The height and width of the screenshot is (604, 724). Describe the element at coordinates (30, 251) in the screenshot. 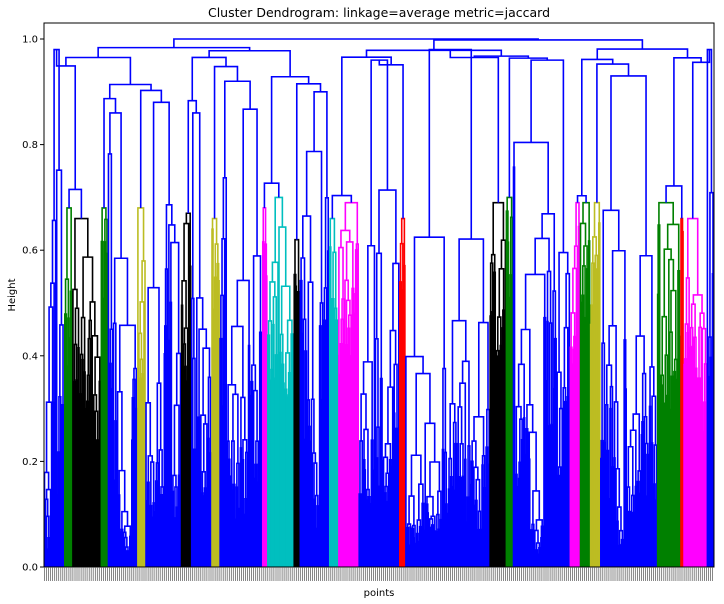

I see `y-tick-label: 0.6` at that location.